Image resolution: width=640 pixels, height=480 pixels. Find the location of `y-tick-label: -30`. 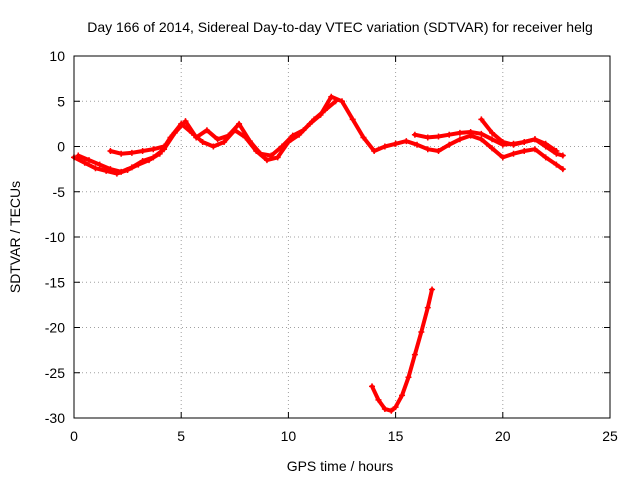

y-tick-label: -30 is located at coordinates (55, 418).